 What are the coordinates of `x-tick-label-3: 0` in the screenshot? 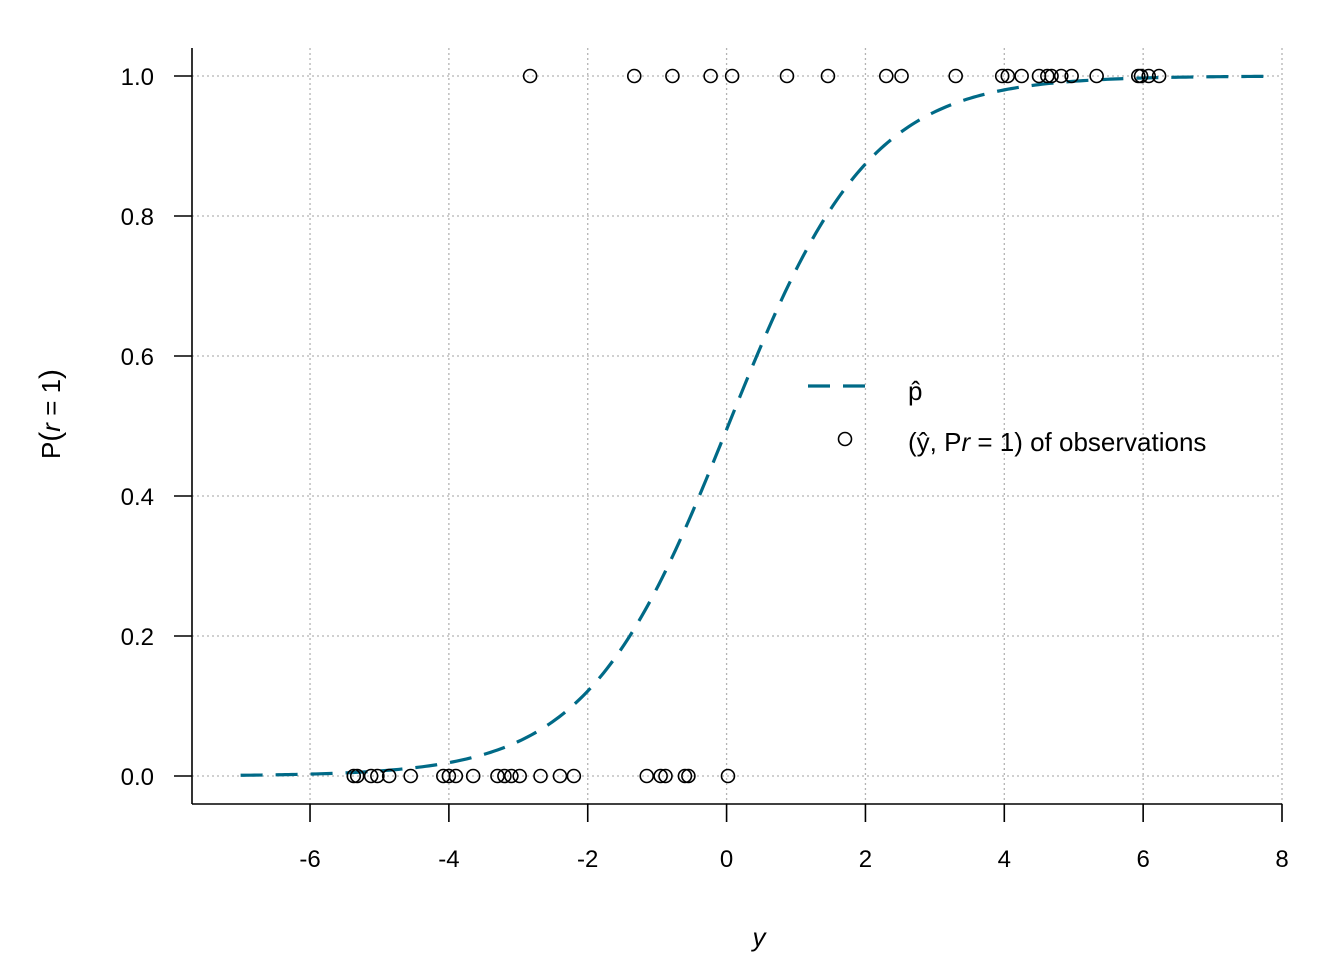 It's located at (726, 859).